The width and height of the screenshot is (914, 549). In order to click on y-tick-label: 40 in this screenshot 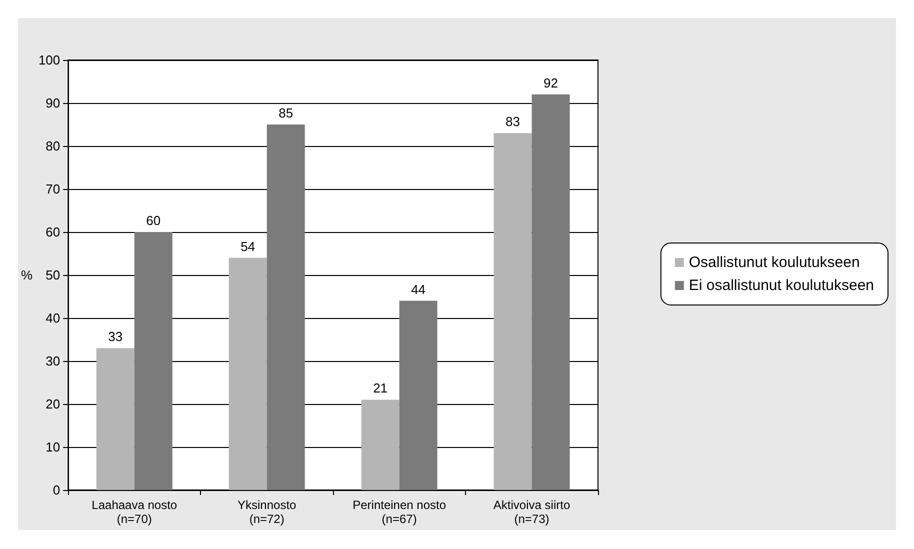, I will do `click(53, 318)`.